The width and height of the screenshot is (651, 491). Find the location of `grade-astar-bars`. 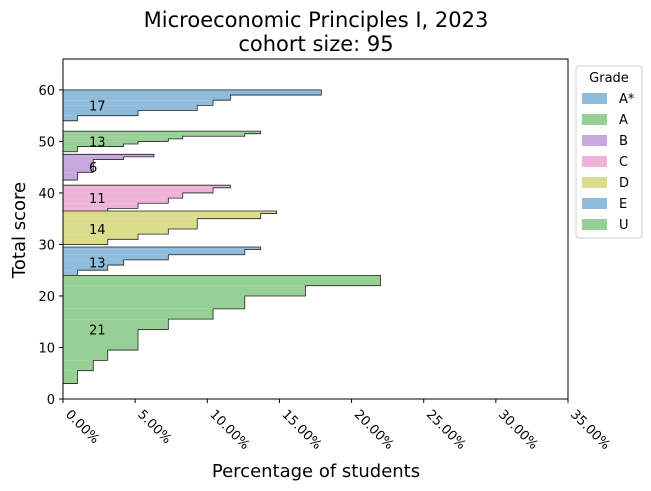

grade-astar-bars is located at coordinates (192, 105).